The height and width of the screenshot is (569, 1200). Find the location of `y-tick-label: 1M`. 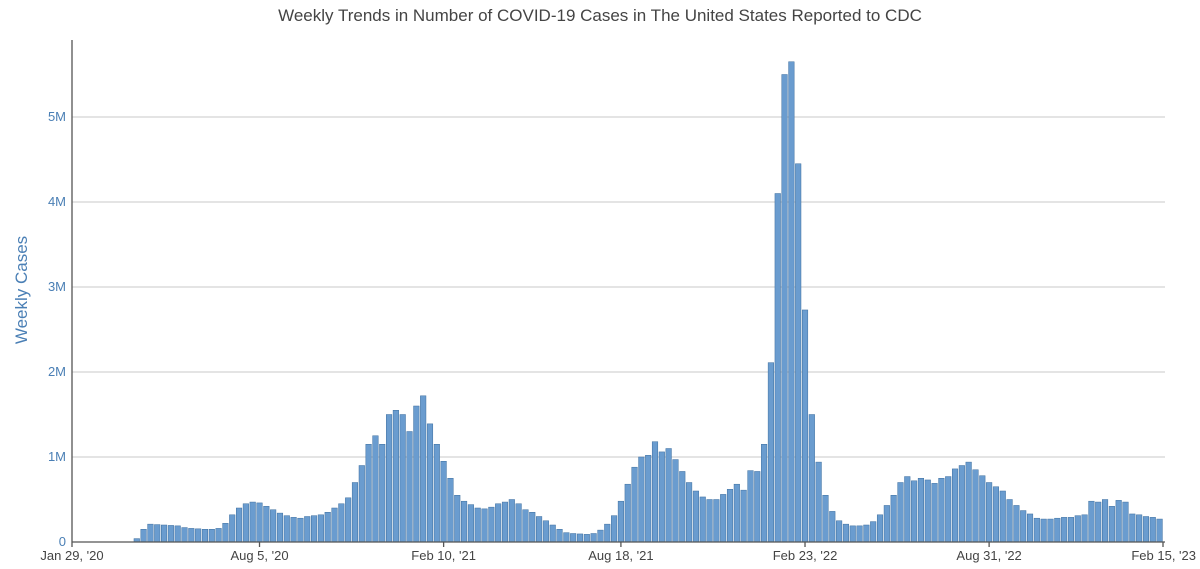

y-tick-label: 1M is located at coordinates (57, 456).